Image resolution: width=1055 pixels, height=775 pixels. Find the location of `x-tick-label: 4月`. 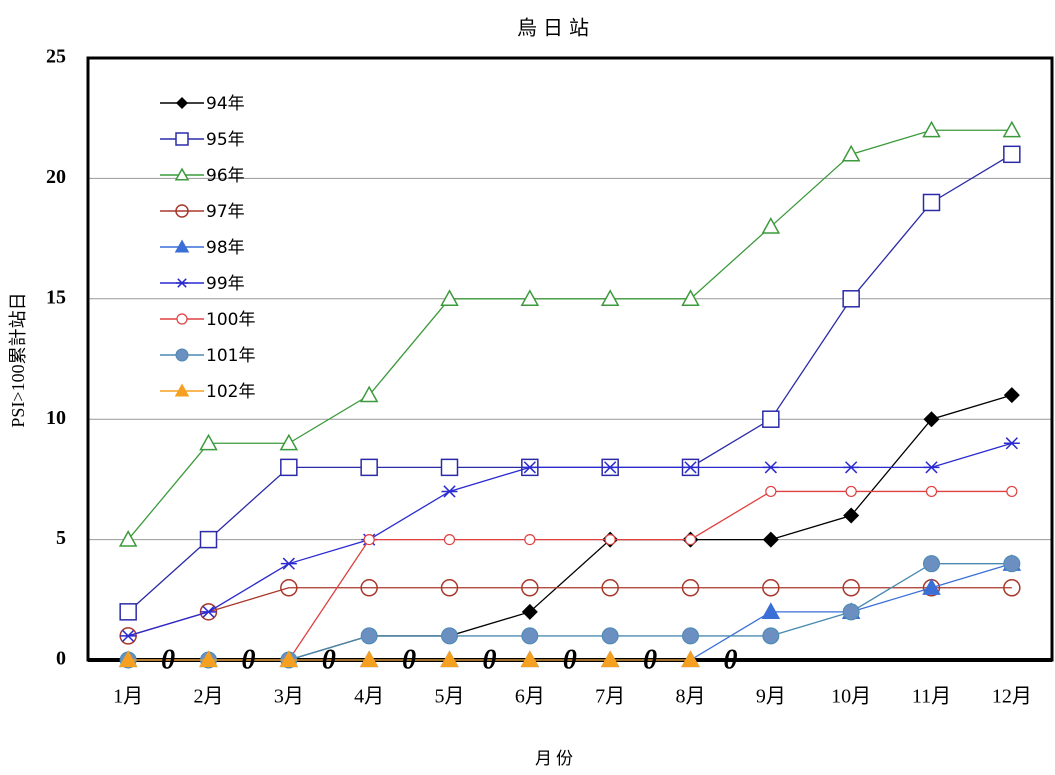

x-tick-label: 4月 is located at coordinates (369, 697).